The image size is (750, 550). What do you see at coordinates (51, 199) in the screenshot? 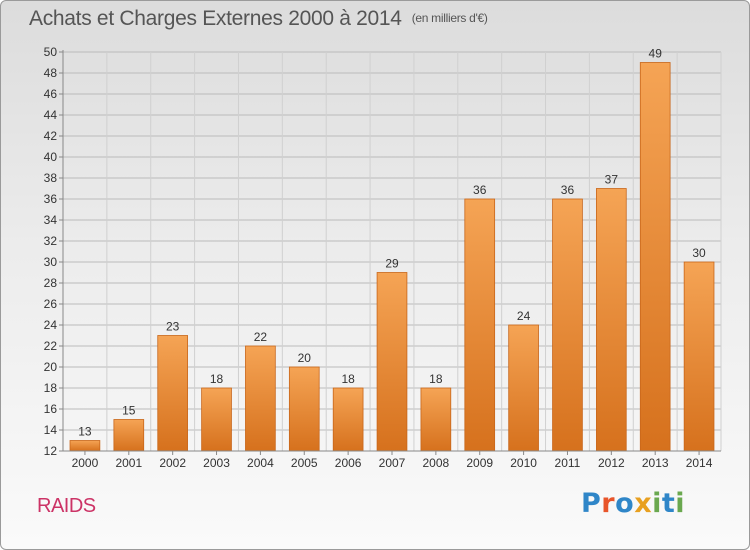
I see `y-tick-label: 36` at bounding box center [51, 199].